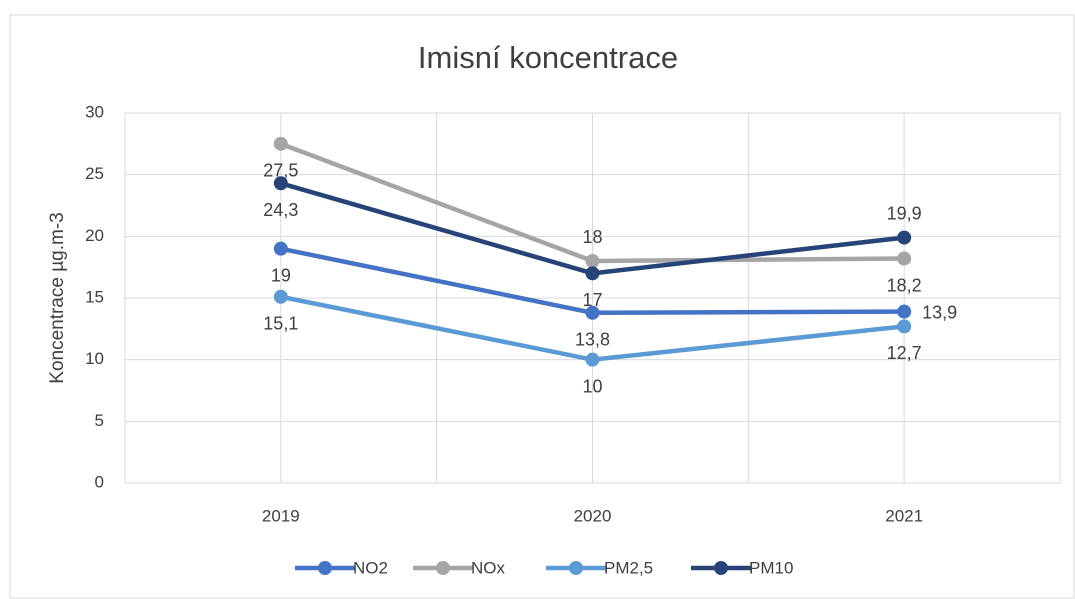 The height and width of the screenshot is (599, 1075). I want to click on x-tick-label: 2019, so click(281, 515).